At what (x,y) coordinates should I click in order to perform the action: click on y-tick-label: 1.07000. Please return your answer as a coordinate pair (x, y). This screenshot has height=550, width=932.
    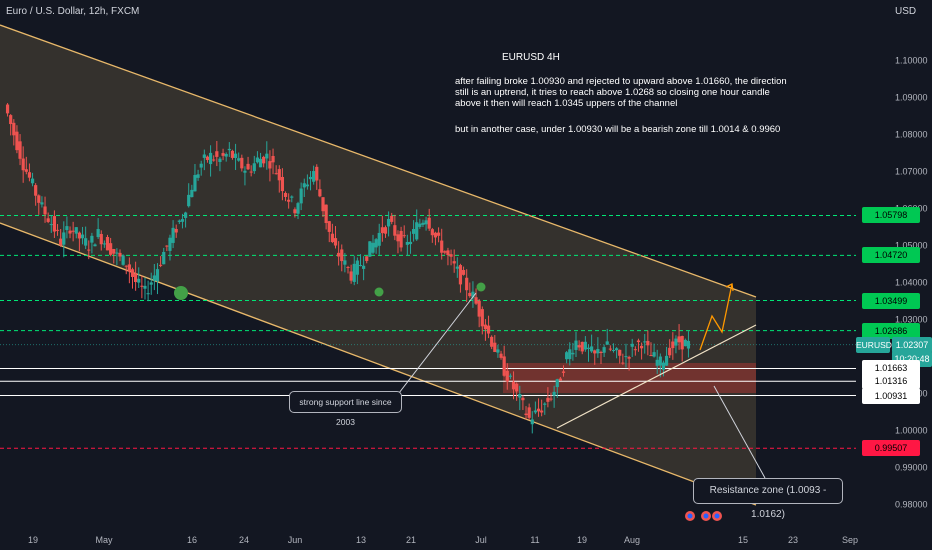
    Looking at the image, I should click on (911, 172).